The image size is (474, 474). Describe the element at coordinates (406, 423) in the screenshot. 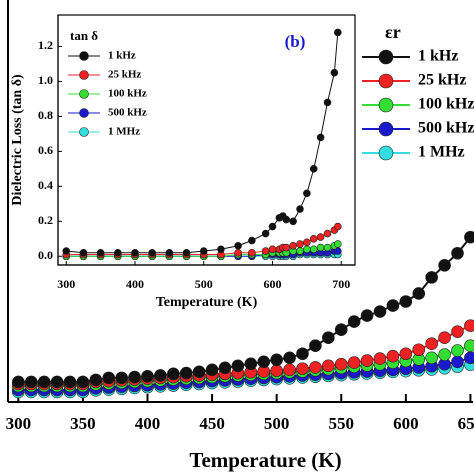

I see `x-tick-label: 600` at that location.